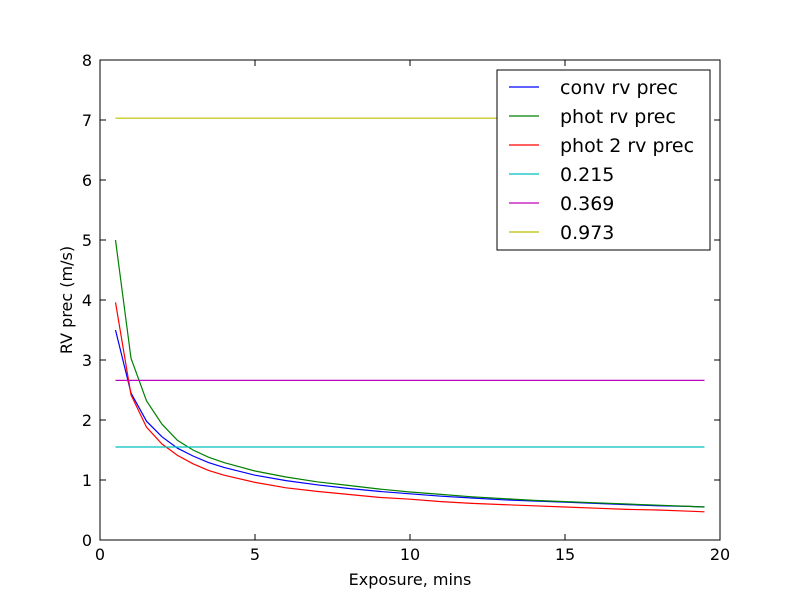 This screenshot has height=600, width=800. I want to click on y-tick-label: 6, so click(87, 180).